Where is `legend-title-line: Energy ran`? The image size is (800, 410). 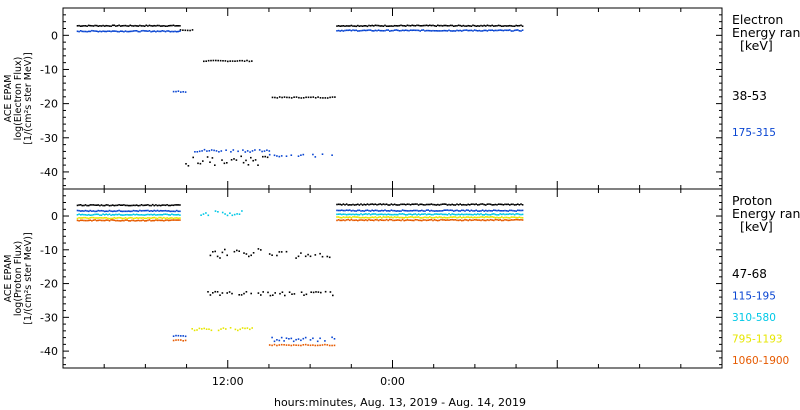
legend-title-line: Energy ran is located at coordinates (766, 213).